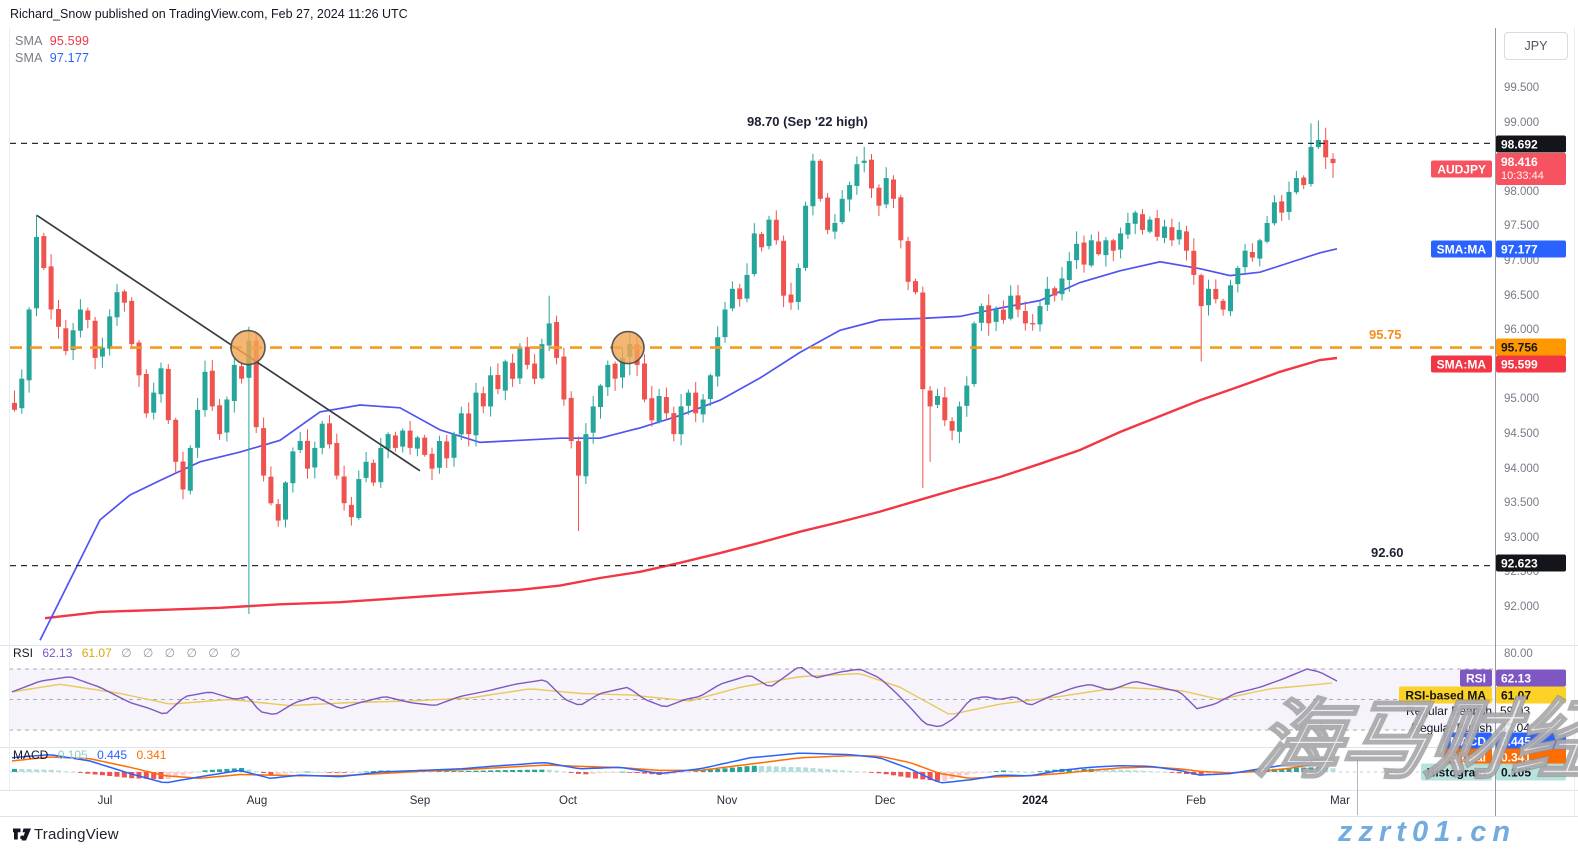 The image size is (1578, 857). I want to click on regular-bullish-label: Regular Bullish, so click(1451, 728).